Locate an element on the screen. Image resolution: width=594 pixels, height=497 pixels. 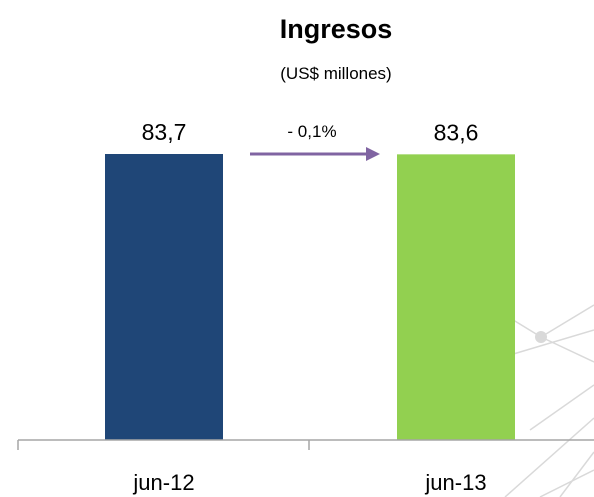
chart-title: Ingresos is located at coordinates (336, 29).